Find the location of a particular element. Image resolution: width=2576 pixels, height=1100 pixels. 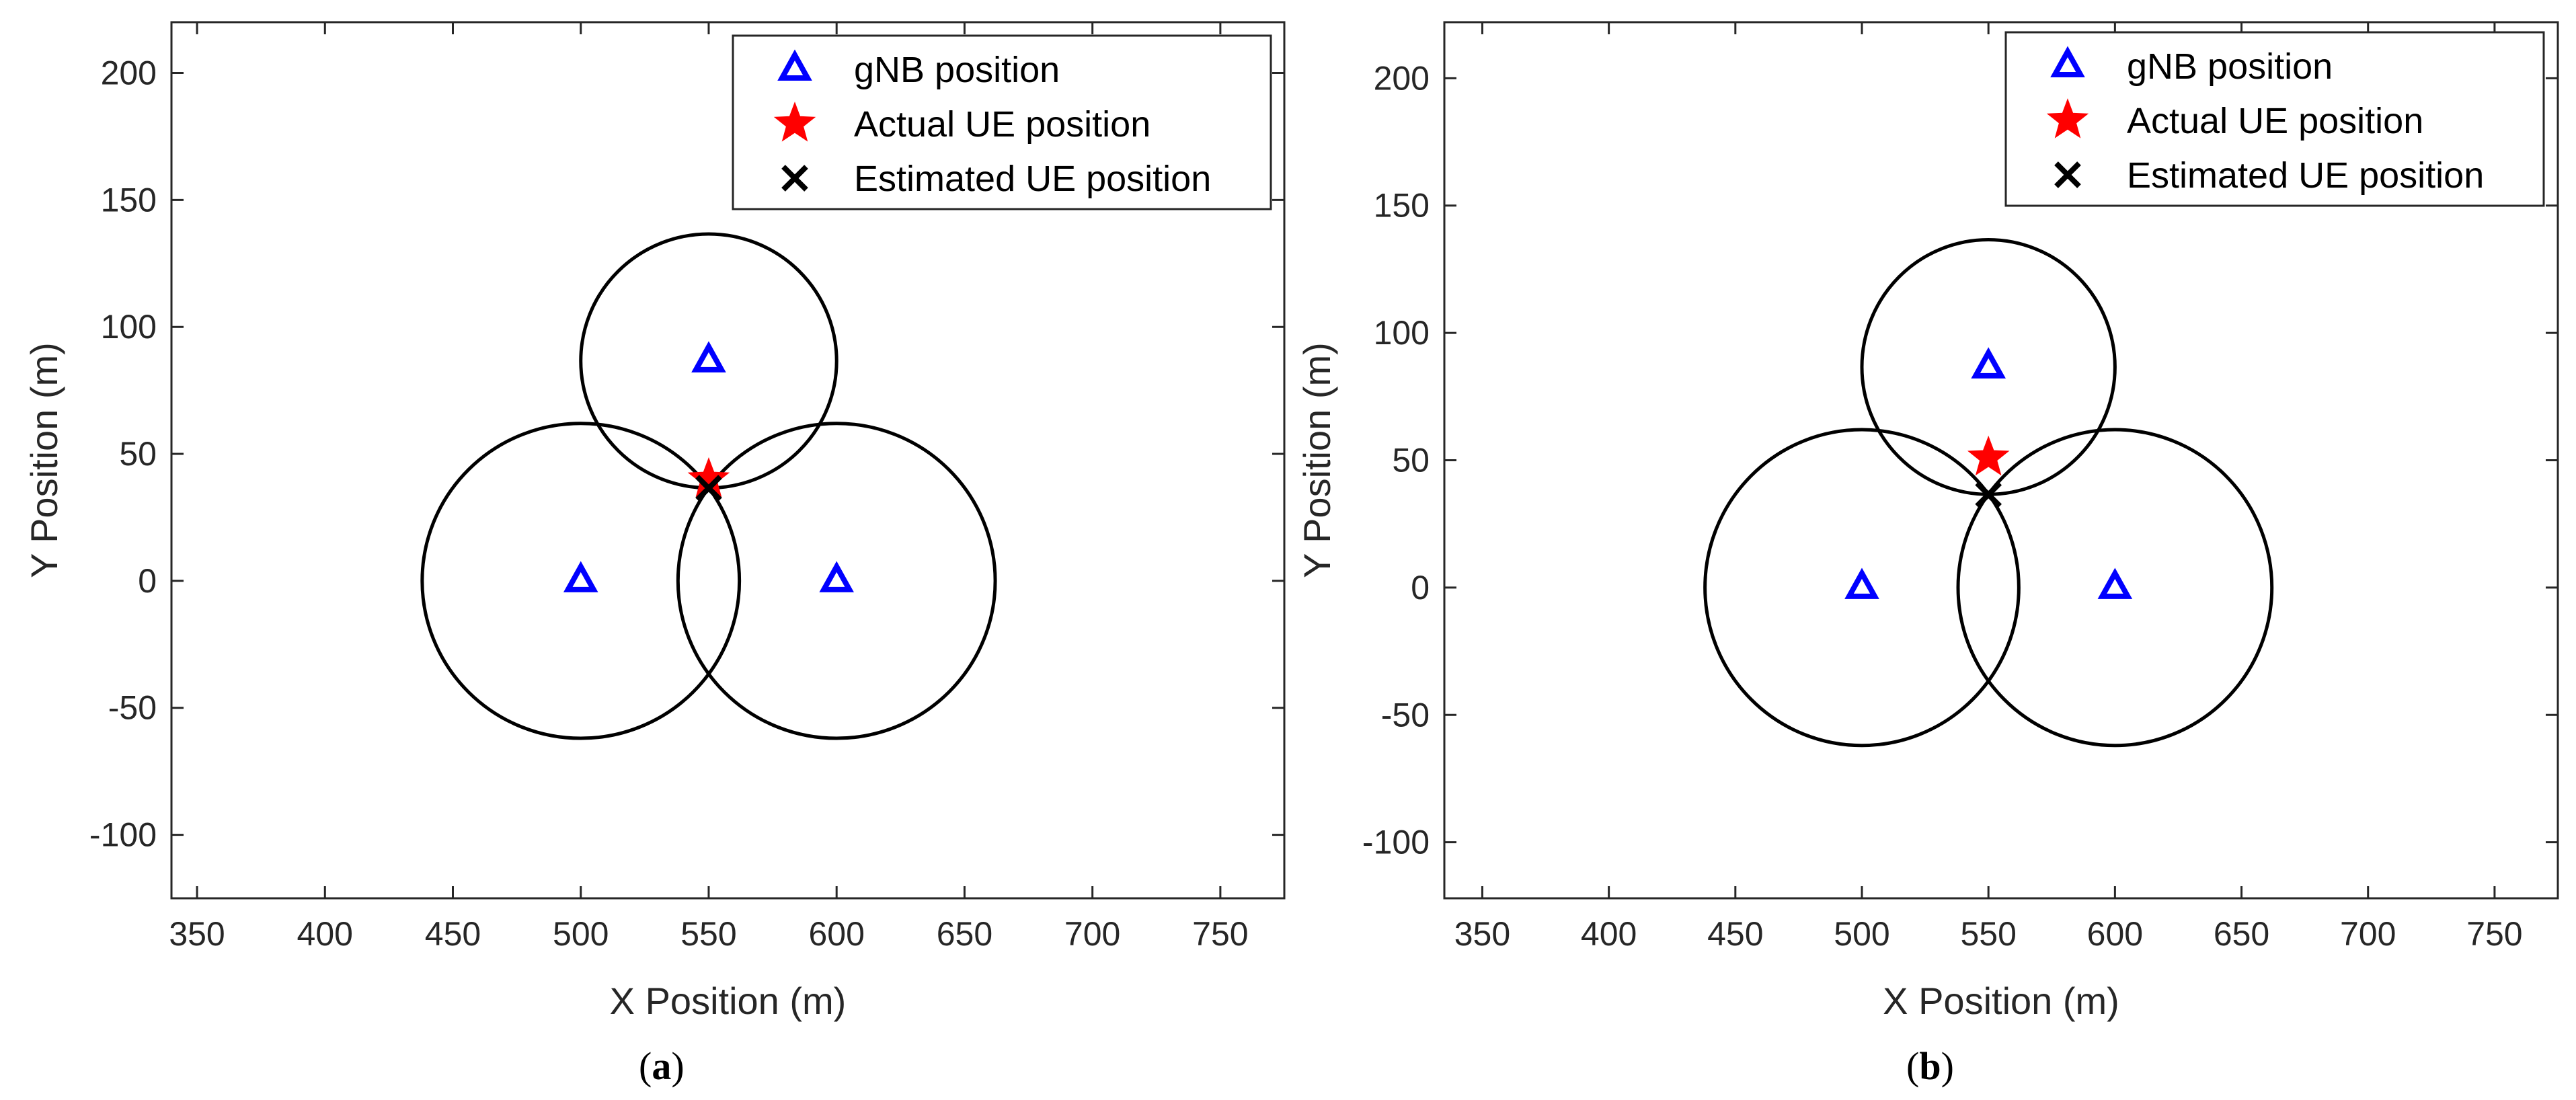

caption-letter: b is located at coordinates (1930, 1066).